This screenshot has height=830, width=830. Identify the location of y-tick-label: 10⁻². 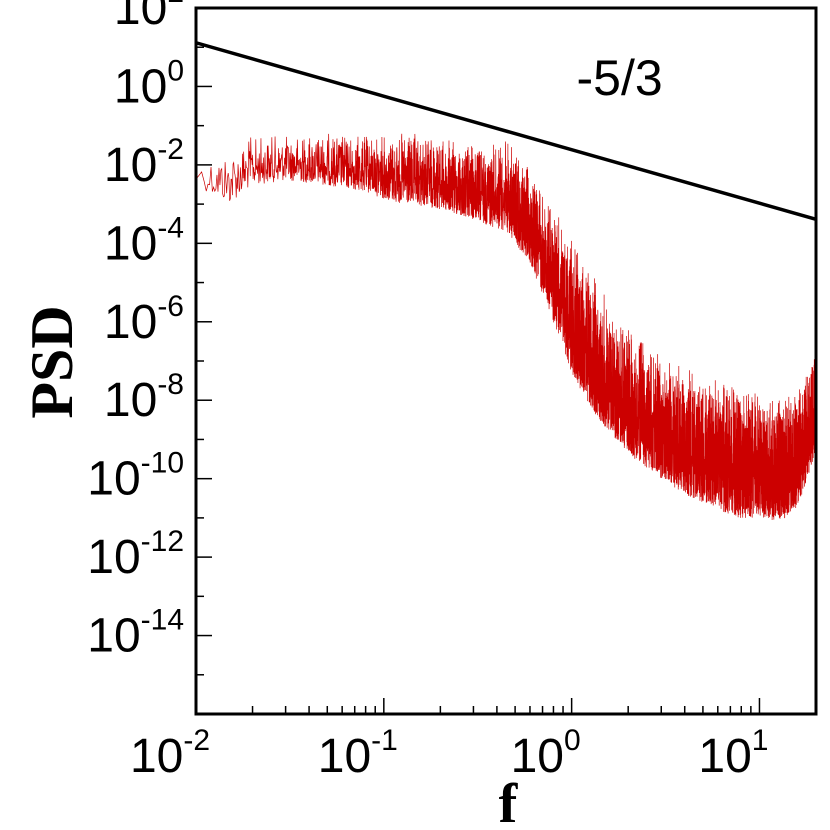
(144, 162).